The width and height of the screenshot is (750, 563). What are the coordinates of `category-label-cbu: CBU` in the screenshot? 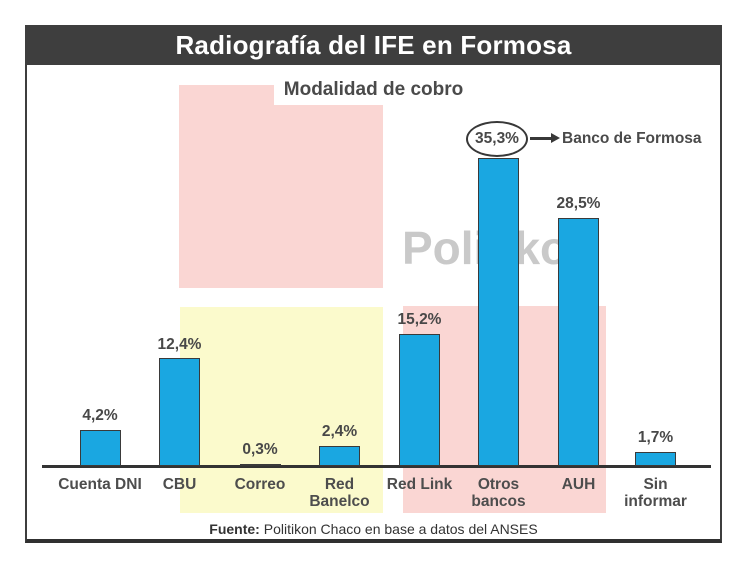 It's located at (179, 484).